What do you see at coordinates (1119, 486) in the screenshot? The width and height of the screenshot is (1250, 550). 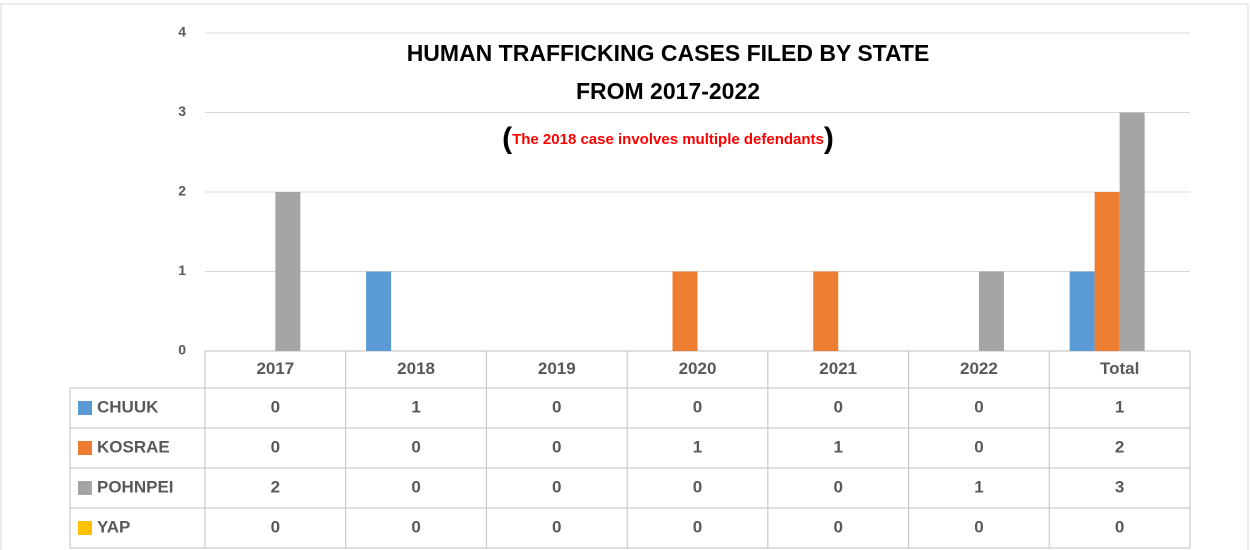 I see `table-cell: 3` at bounding box center [1119, 486].